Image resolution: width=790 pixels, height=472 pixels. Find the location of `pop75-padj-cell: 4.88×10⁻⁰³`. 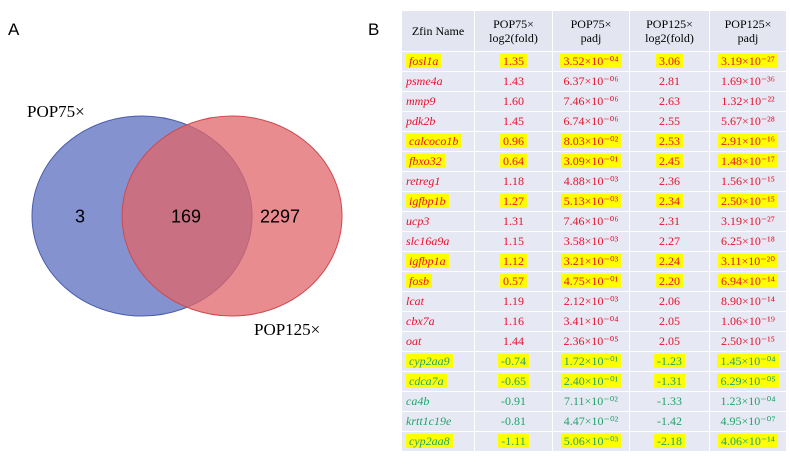

pop75-padj-cell: 4.88×10⁻⁰³ is located at coordinates (591, 181).